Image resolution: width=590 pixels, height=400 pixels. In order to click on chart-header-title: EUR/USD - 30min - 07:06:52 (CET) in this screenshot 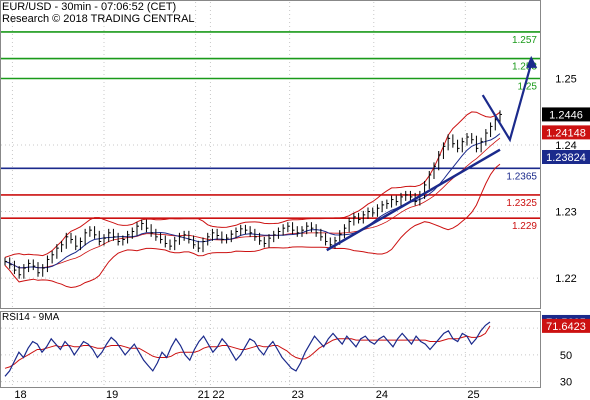, I will do `click(89, 7)`.